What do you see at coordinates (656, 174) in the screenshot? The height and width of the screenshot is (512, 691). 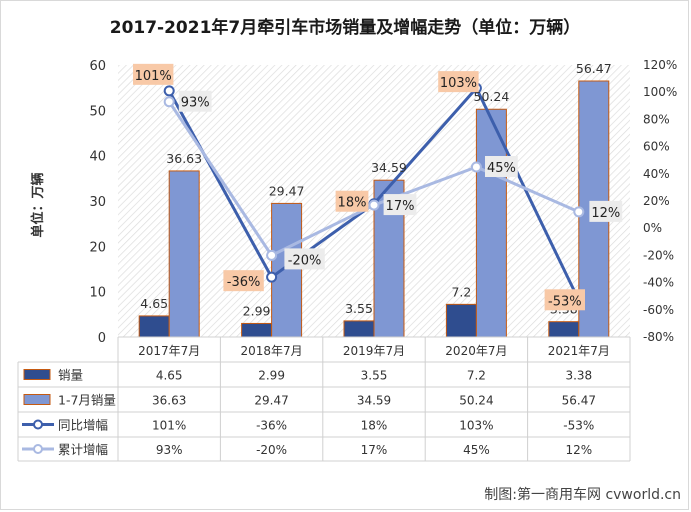 I see `y2-tick-label: 40%` at bounding box center [656, 174].